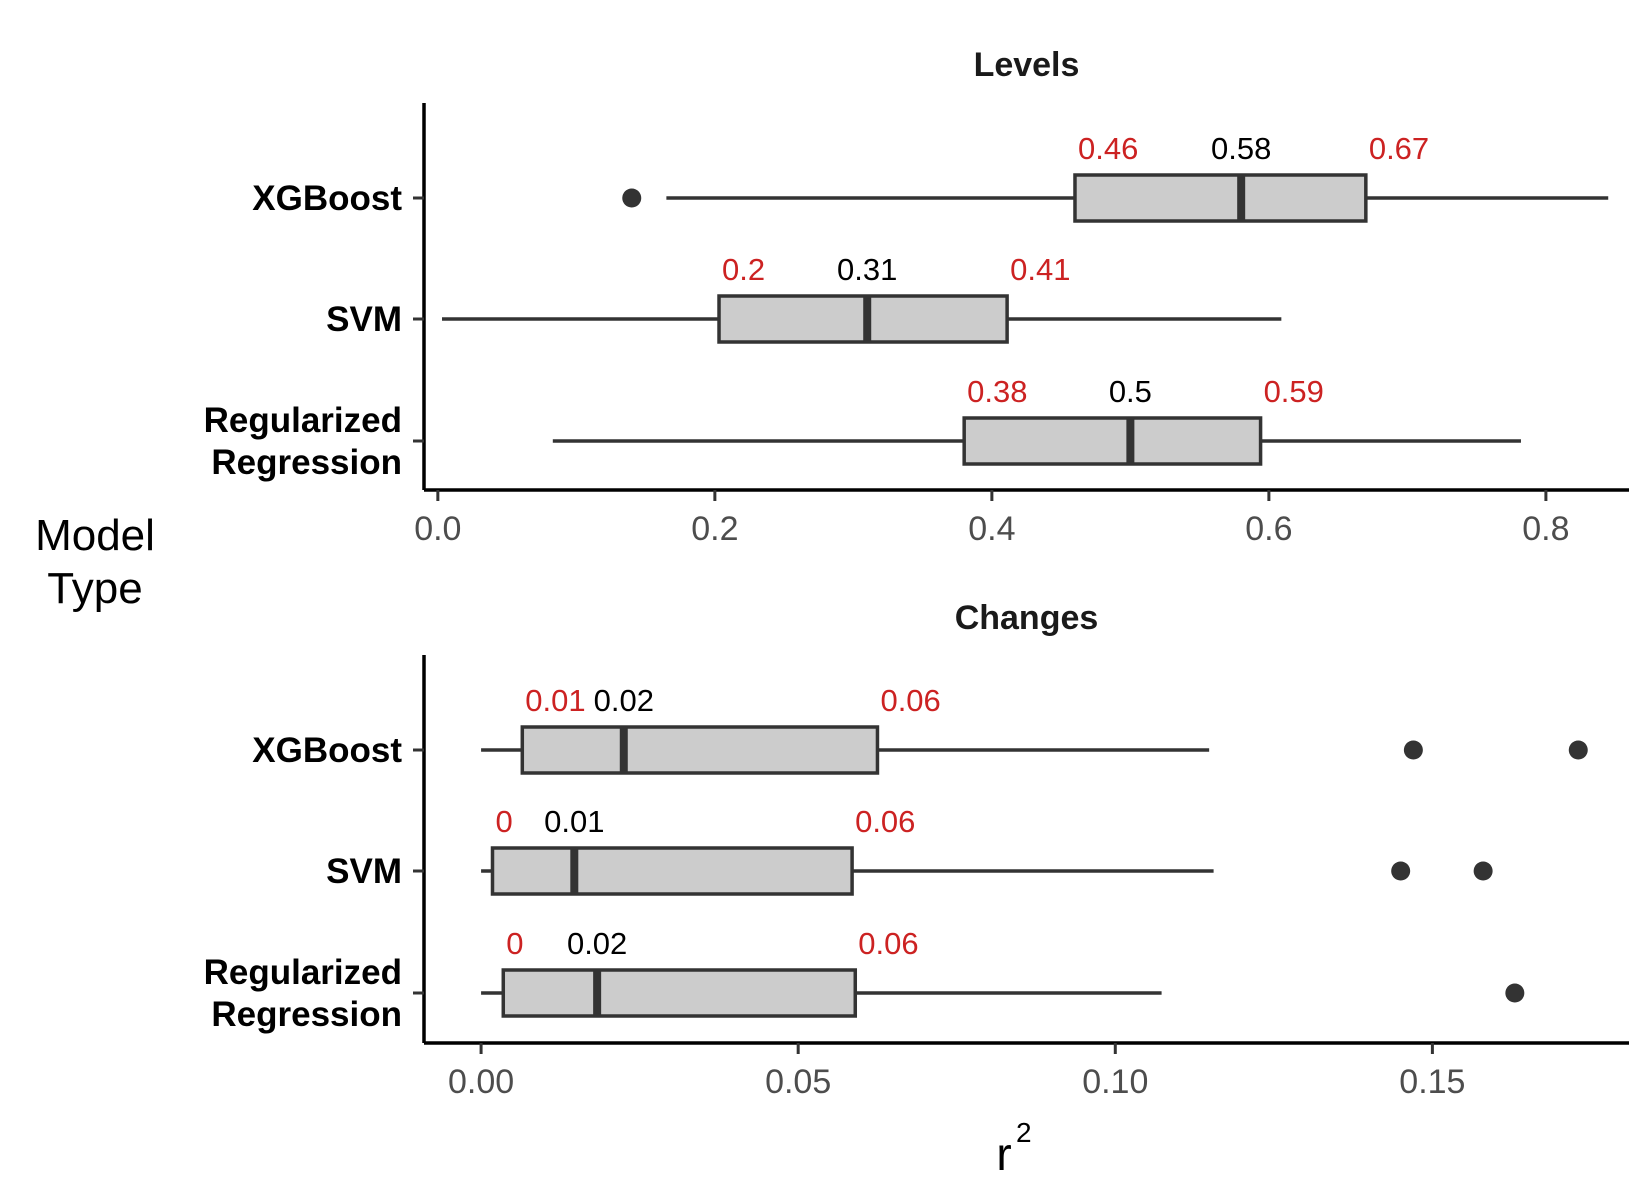 This screenshot has height=1200, width=1650. I want to click on y-axis-title-line-2: Type, so click(94, 588).